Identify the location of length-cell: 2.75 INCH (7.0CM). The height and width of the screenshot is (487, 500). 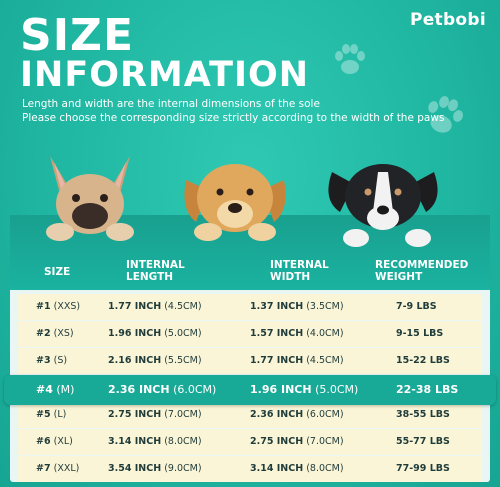
(155, 414).